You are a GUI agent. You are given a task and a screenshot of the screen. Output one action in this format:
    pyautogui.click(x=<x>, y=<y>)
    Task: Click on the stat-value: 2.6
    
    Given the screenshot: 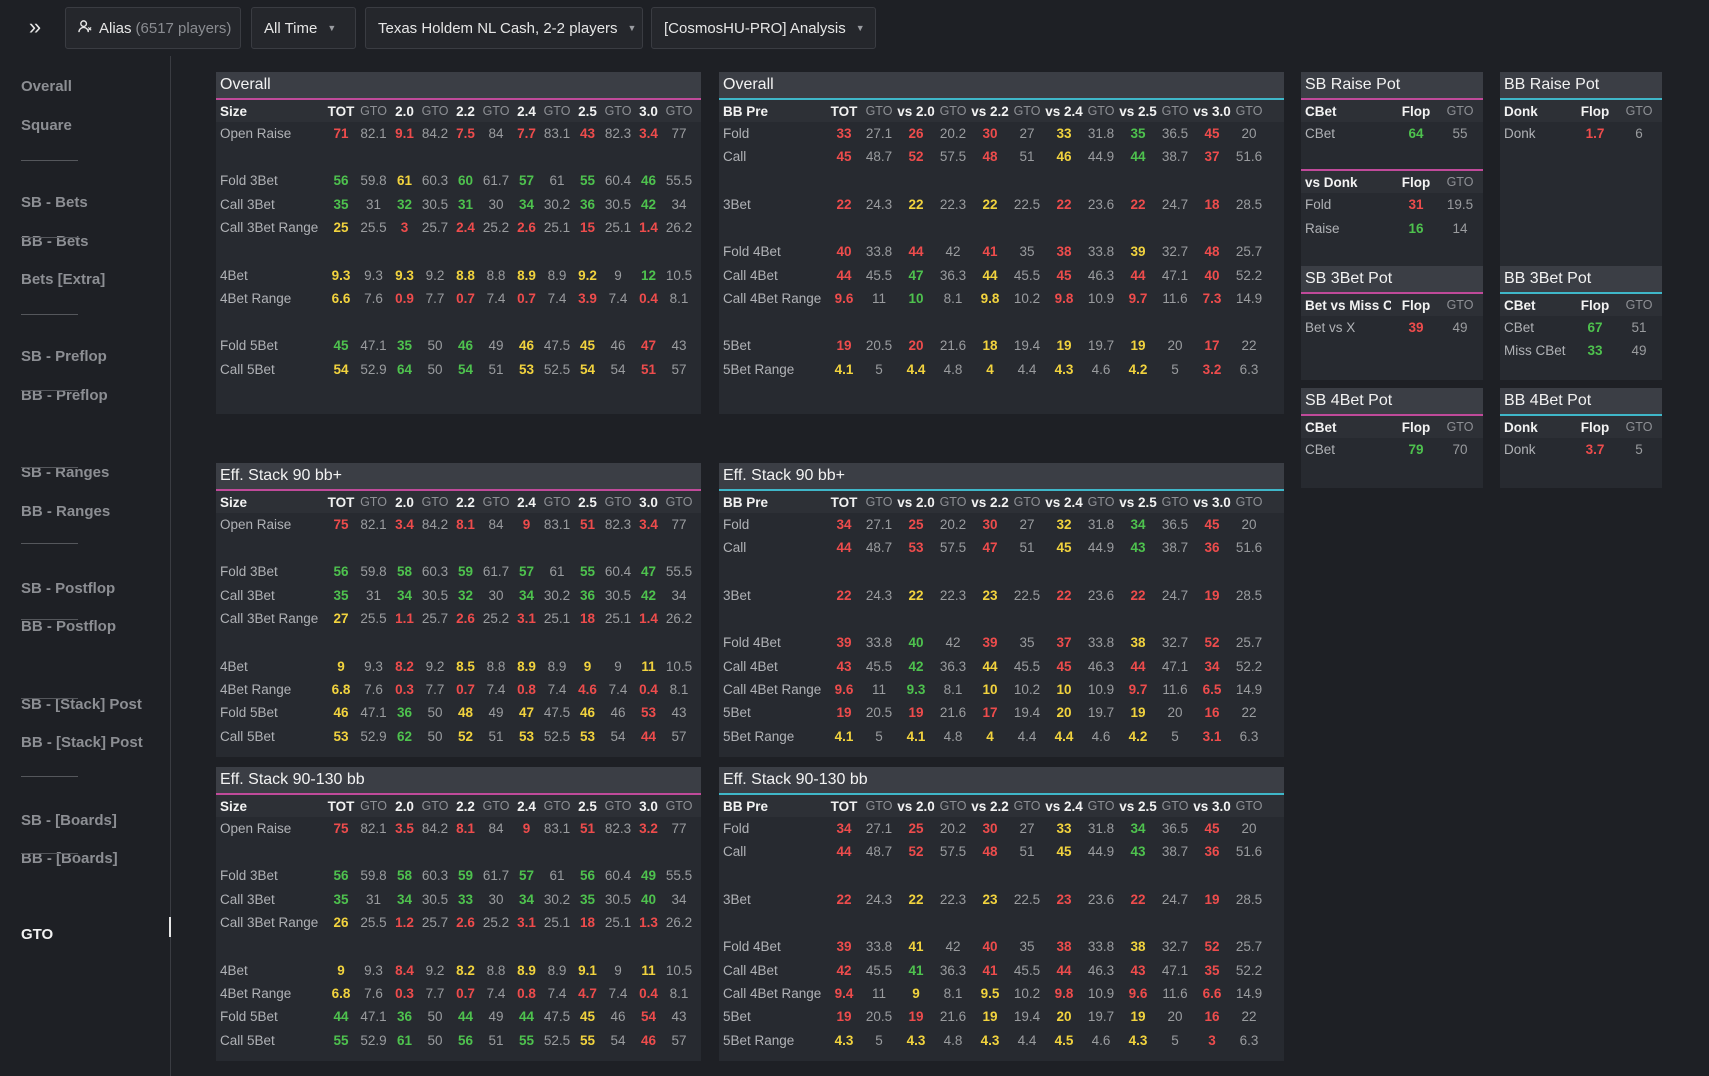 What is the action you would take?
    pyautogui.click(x=465, y=923)
    